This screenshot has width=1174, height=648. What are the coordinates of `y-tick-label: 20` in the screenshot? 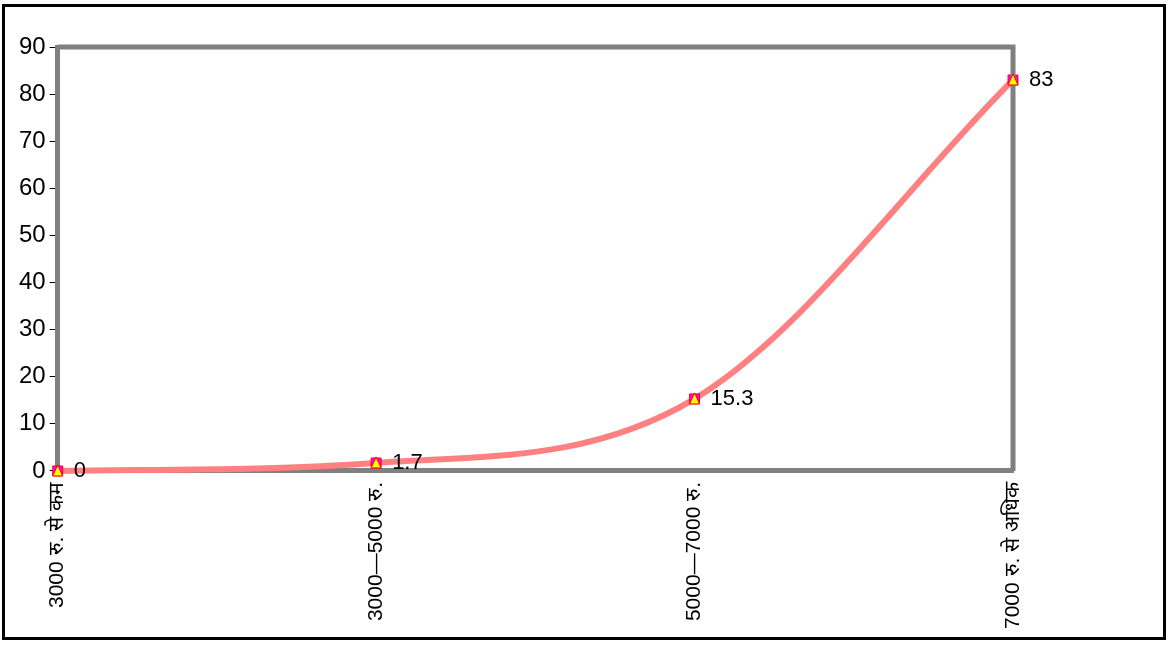 It's located at (32, 375).